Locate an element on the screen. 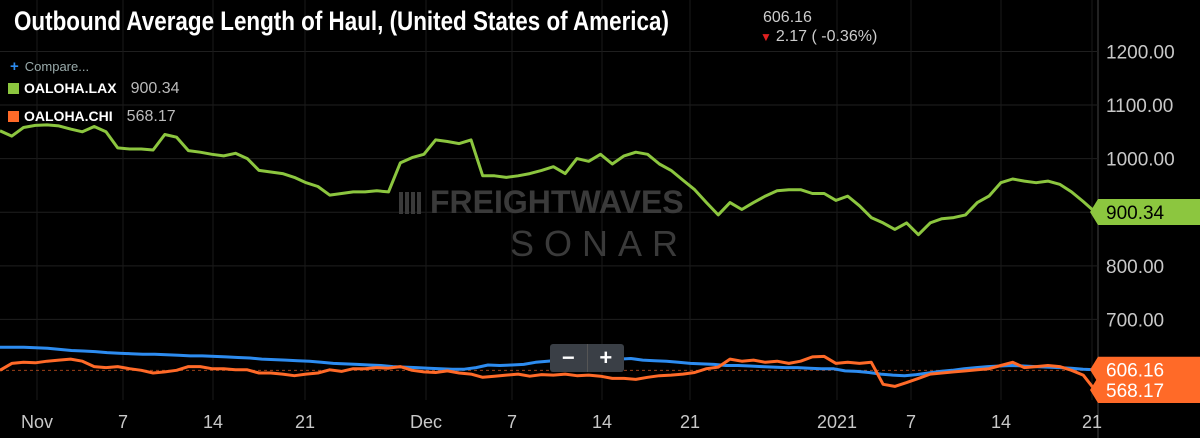  price-tag-text: 568.17 is located at coordinates (1135, 391).